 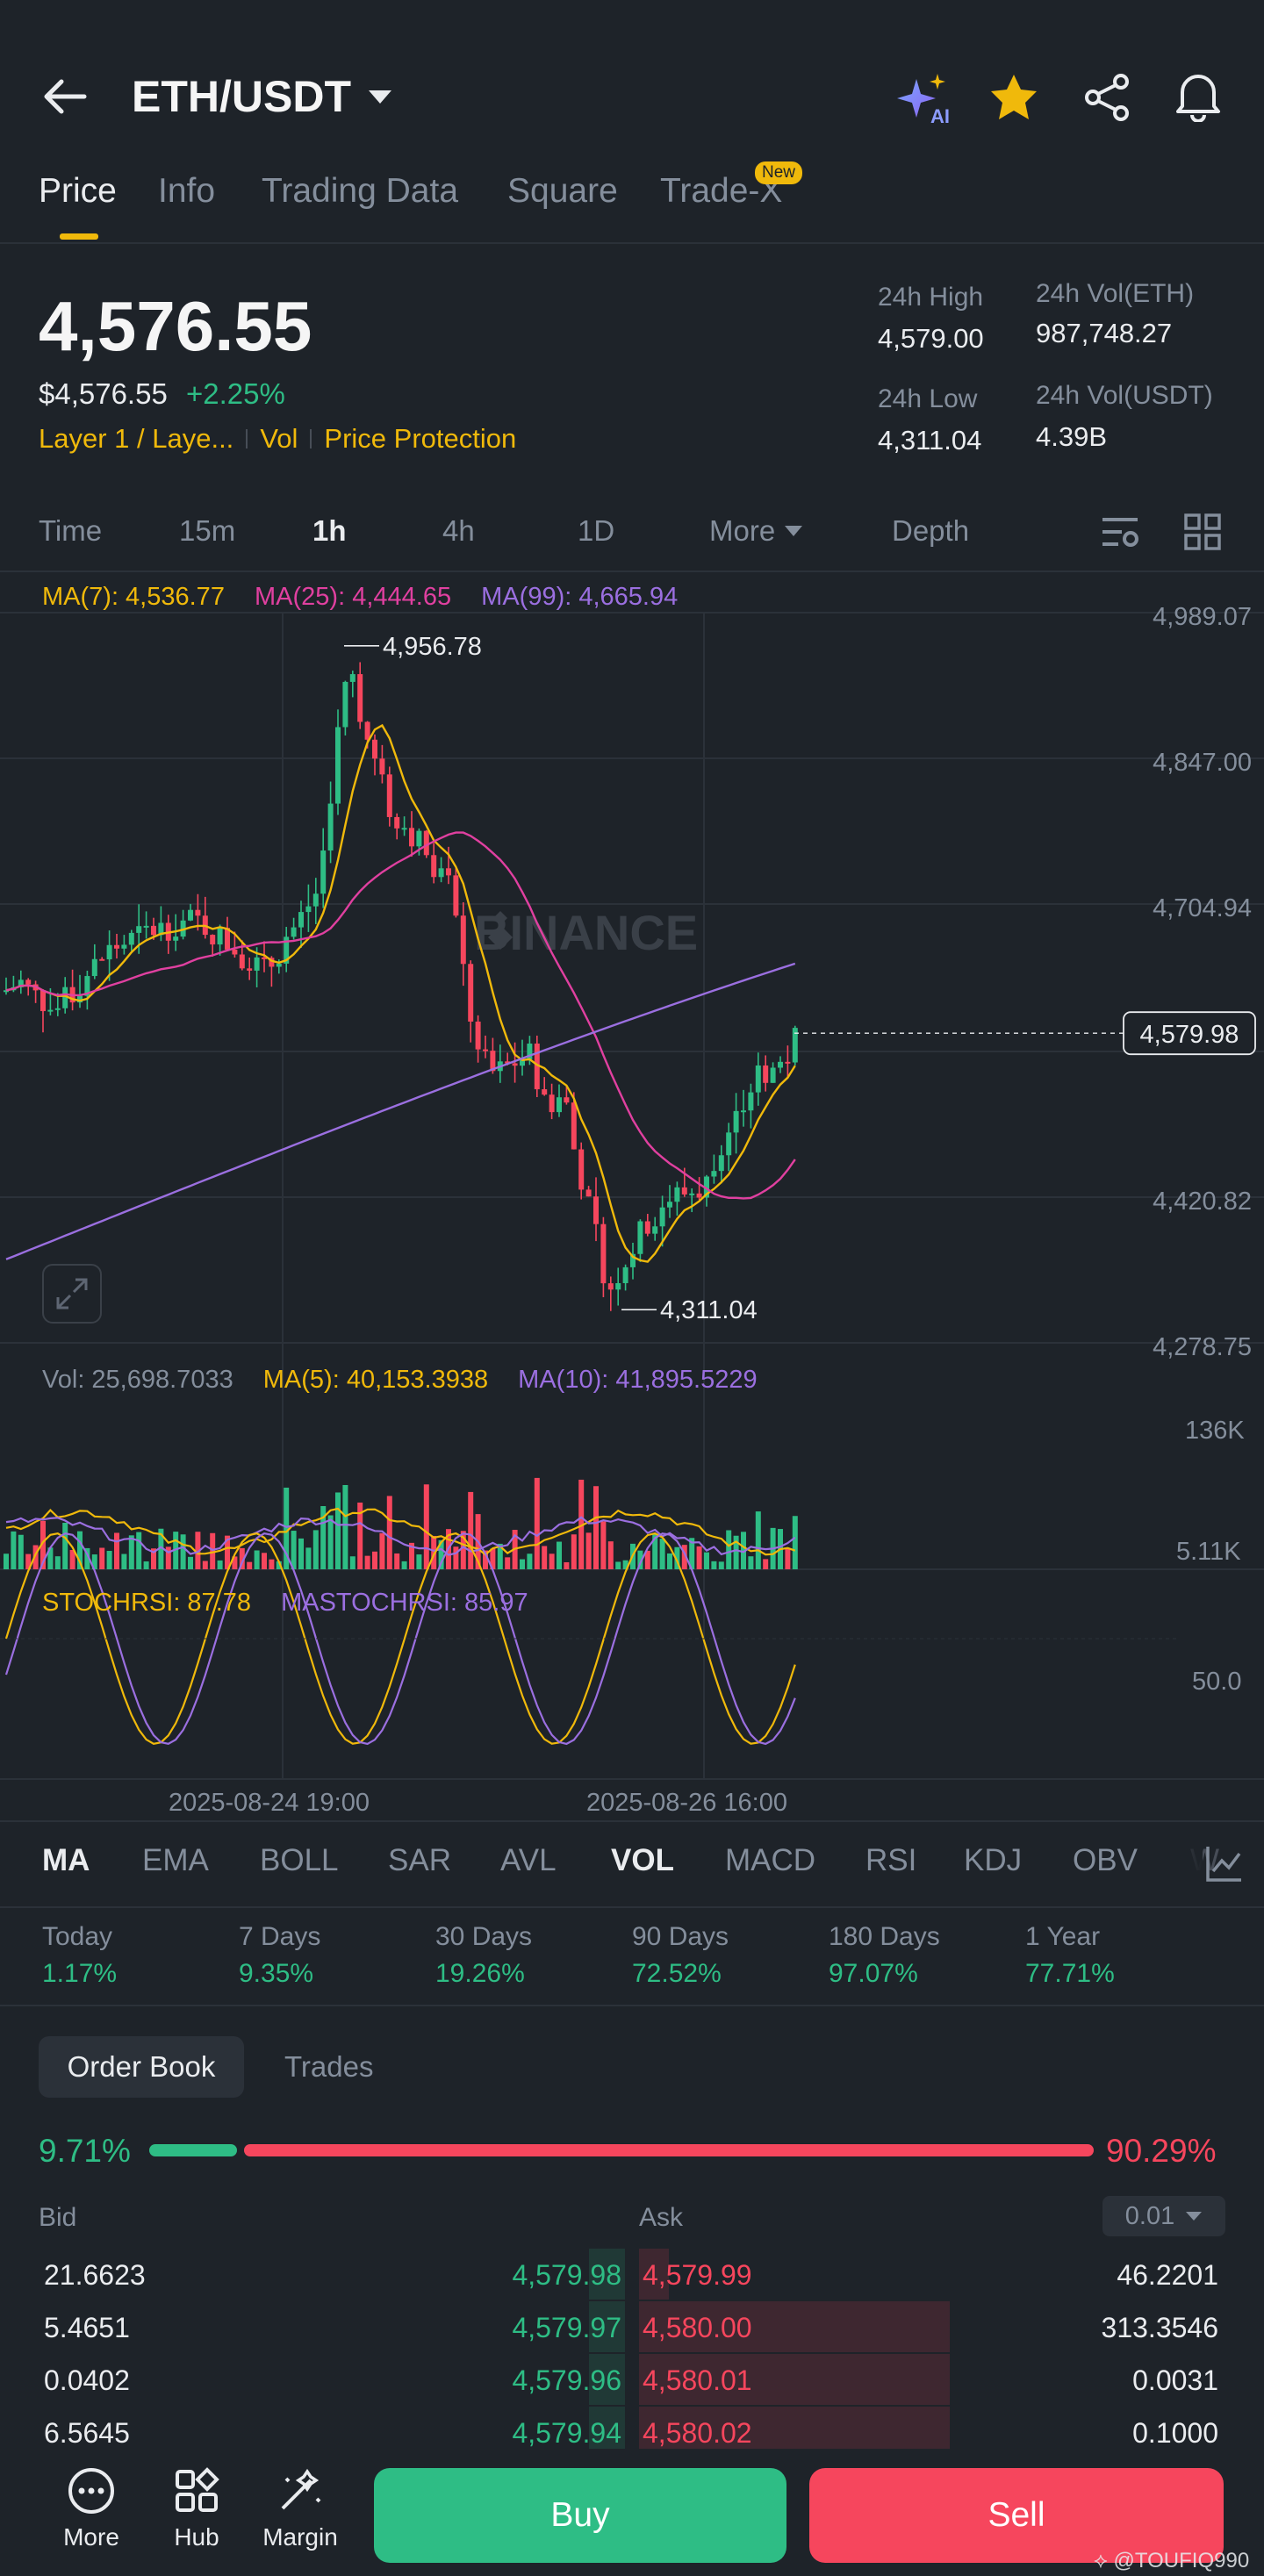 I want to click on ask-depth-bar, so click(x=795, y=2379).